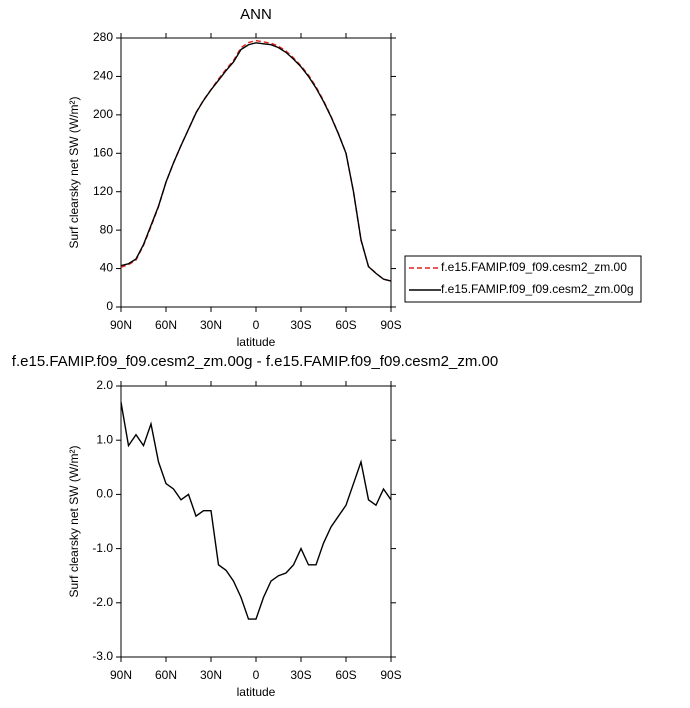  What do you see at coordinates (104, 439) in the screenshot?
I see `y-tick-label: 1.0` at bounding box center [104, 439].